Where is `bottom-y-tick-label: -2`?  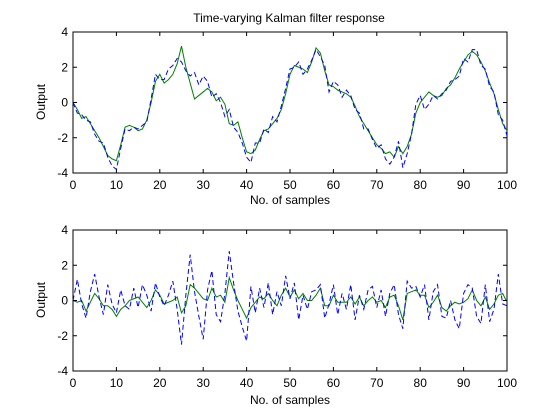 bottom-y-tick-label: -2 is located at coordinates (62, 336).